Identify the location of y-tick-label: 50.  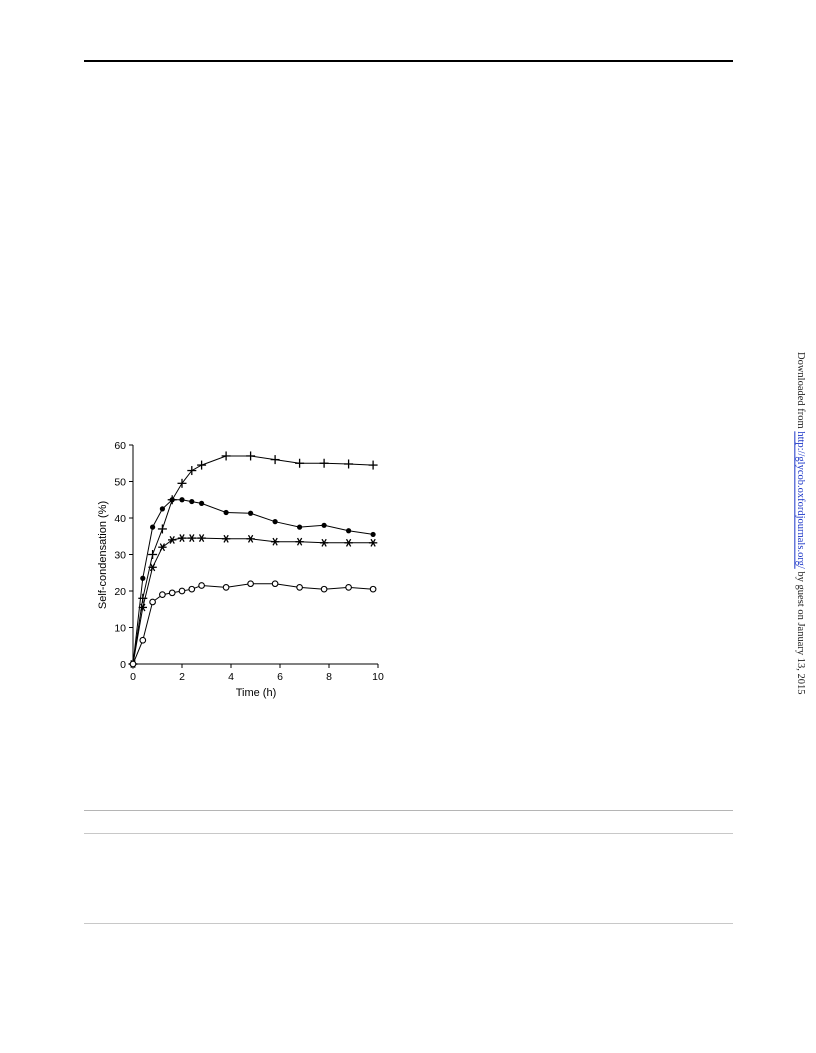
(120, 483).